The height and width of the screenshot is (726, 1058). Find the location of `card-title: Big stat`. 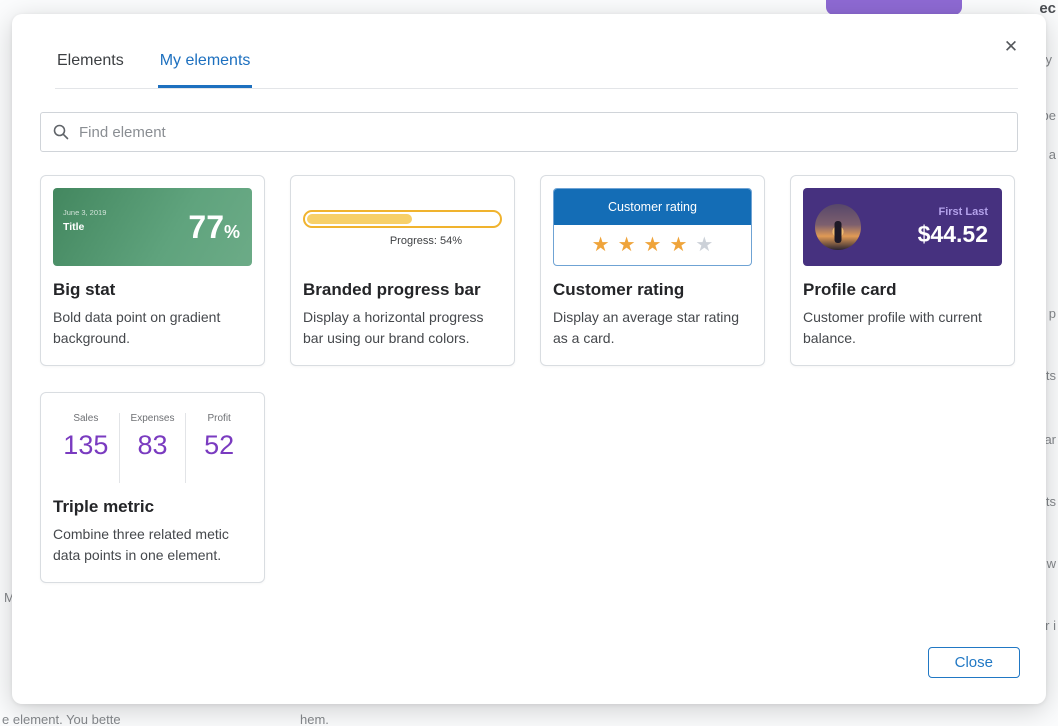

card-title: Big stat is located at coordinates (84, 289).